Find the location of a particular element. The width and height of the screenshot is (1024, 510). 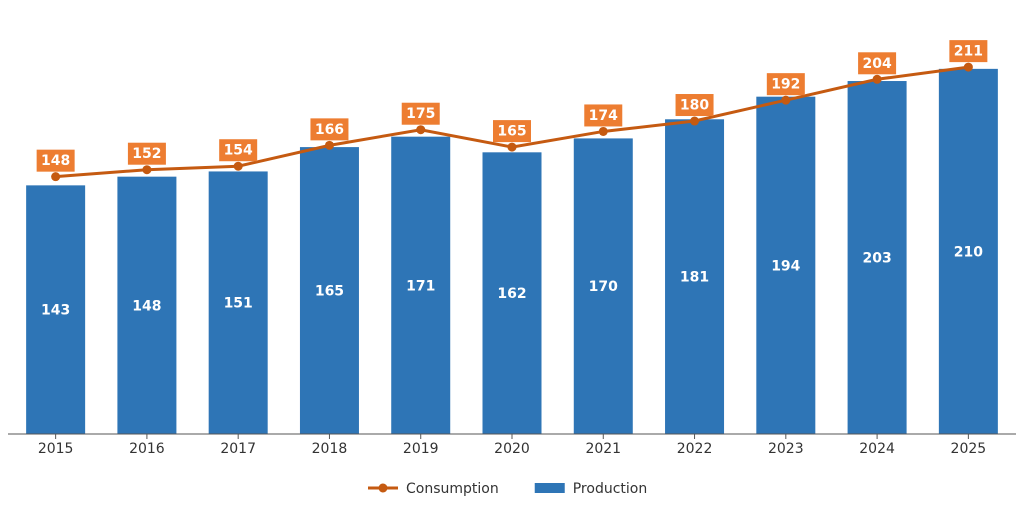

line-value-label: 204 is located at coordinates (876, 64).